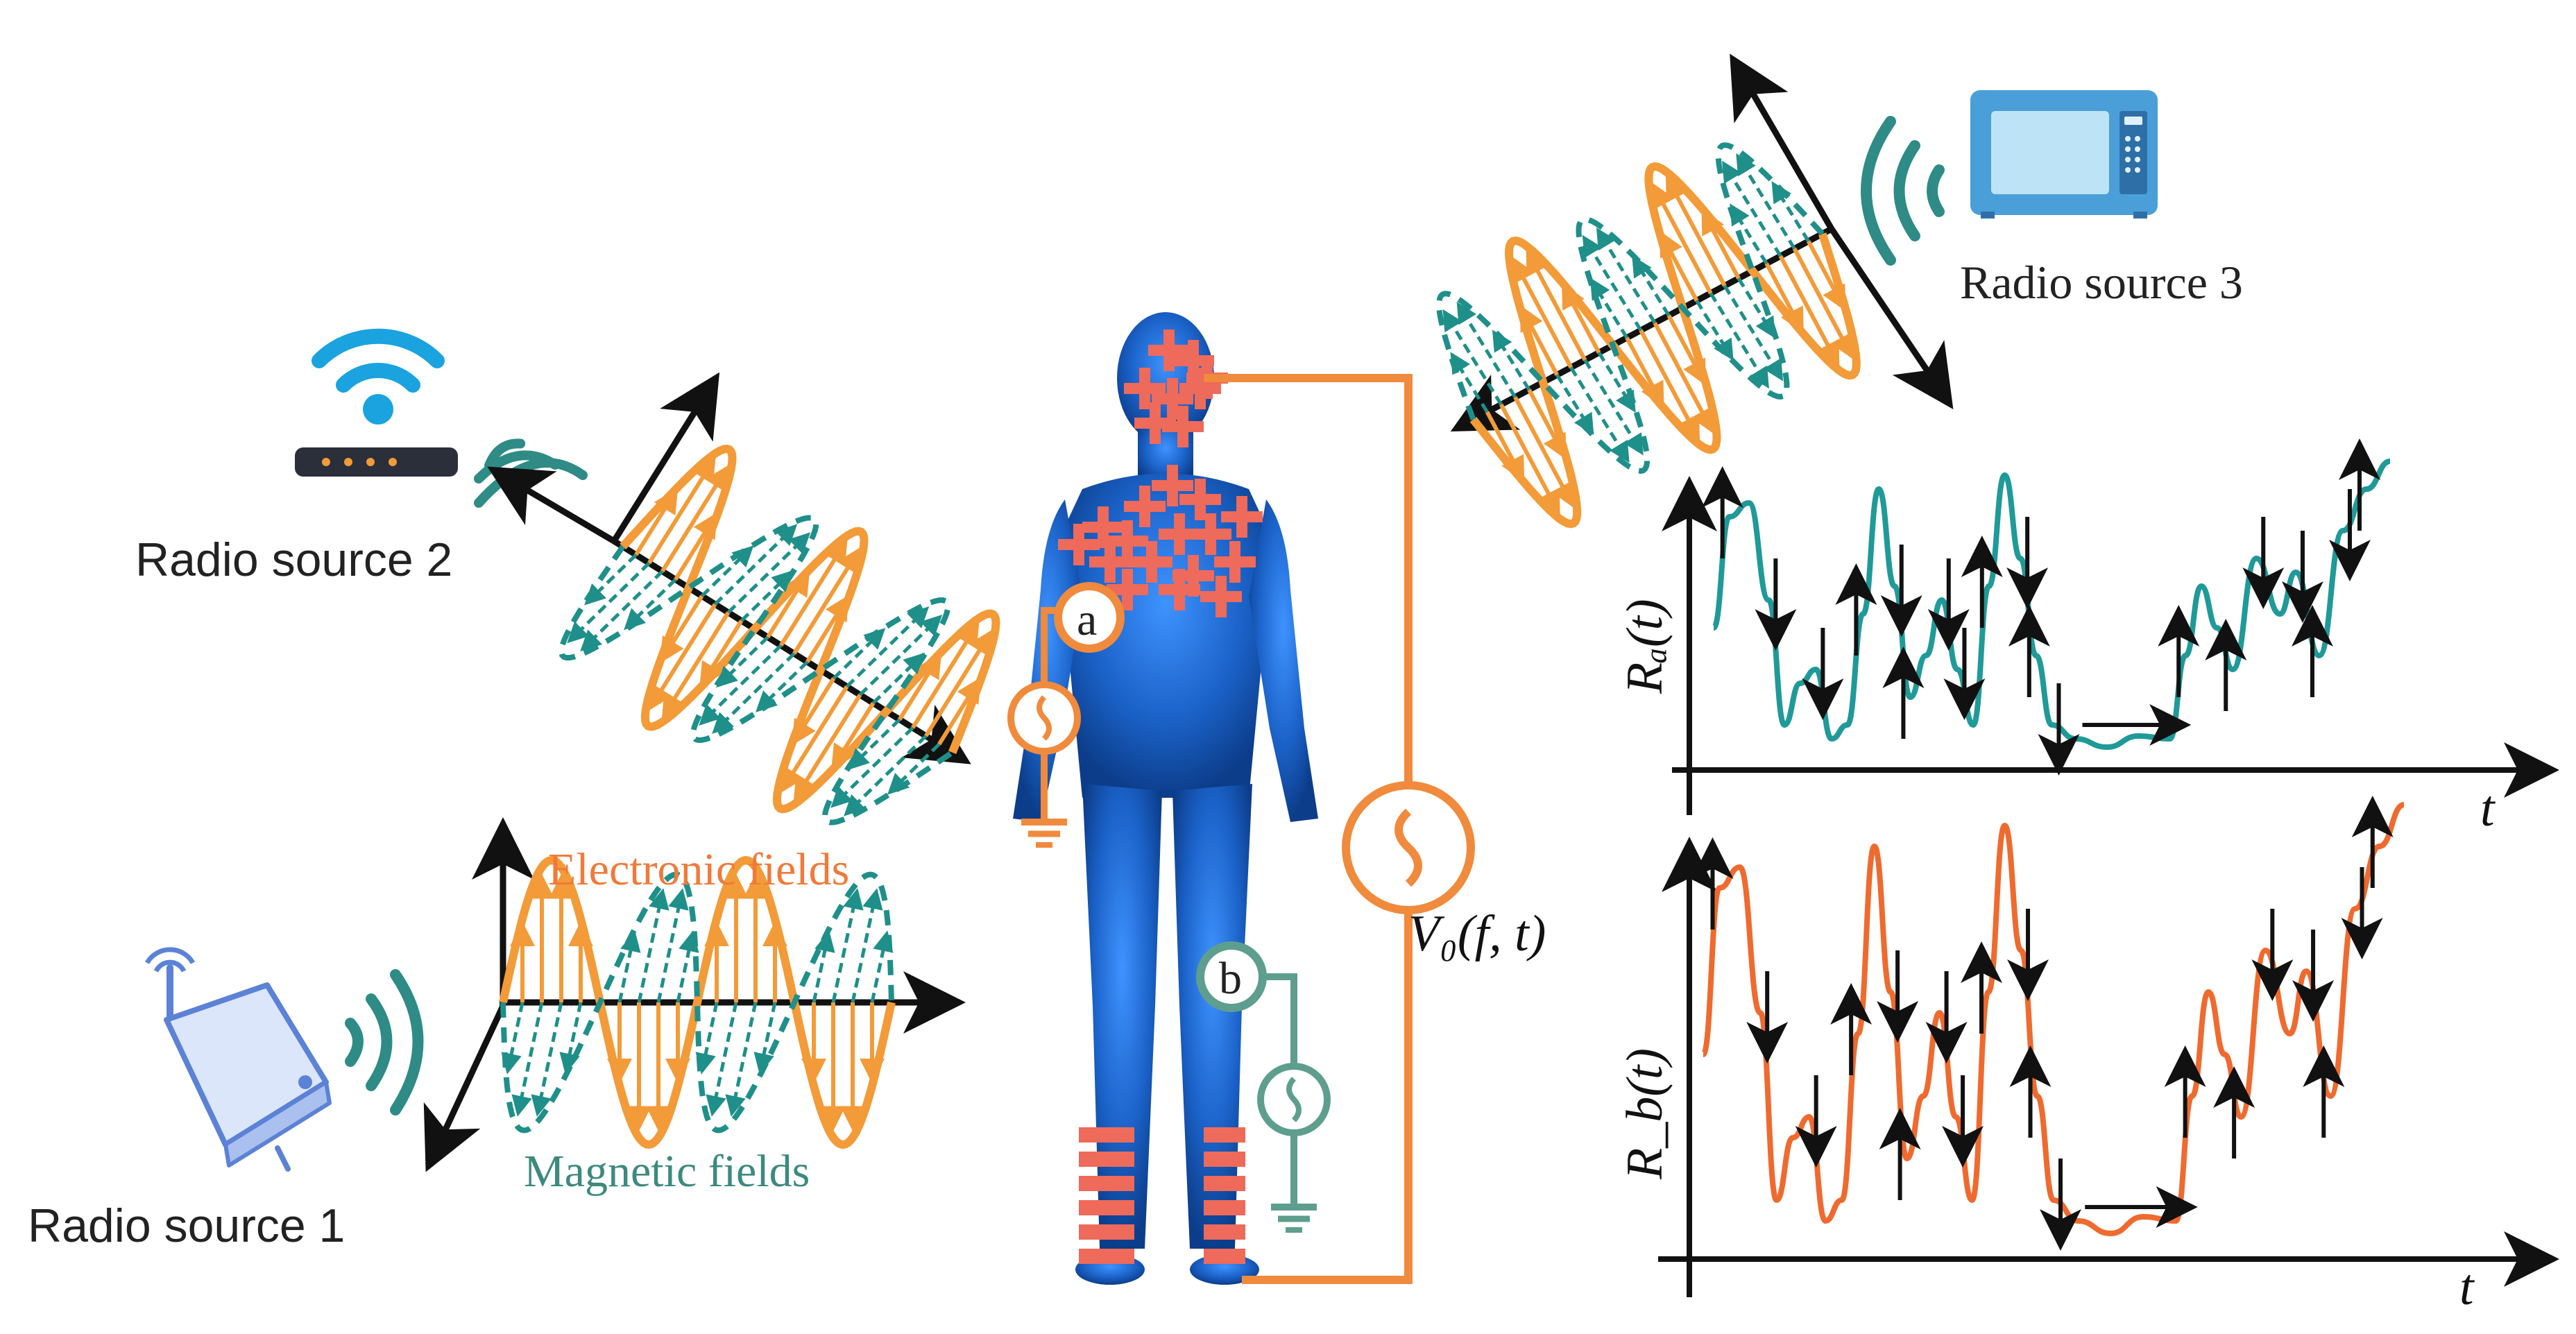 This screenshot has height=1334, width=2576. What do you see at coordinates (1891, 318) in the screenshot?
I see `wave-3-electric-axis` at bounding box center [1891, 318].